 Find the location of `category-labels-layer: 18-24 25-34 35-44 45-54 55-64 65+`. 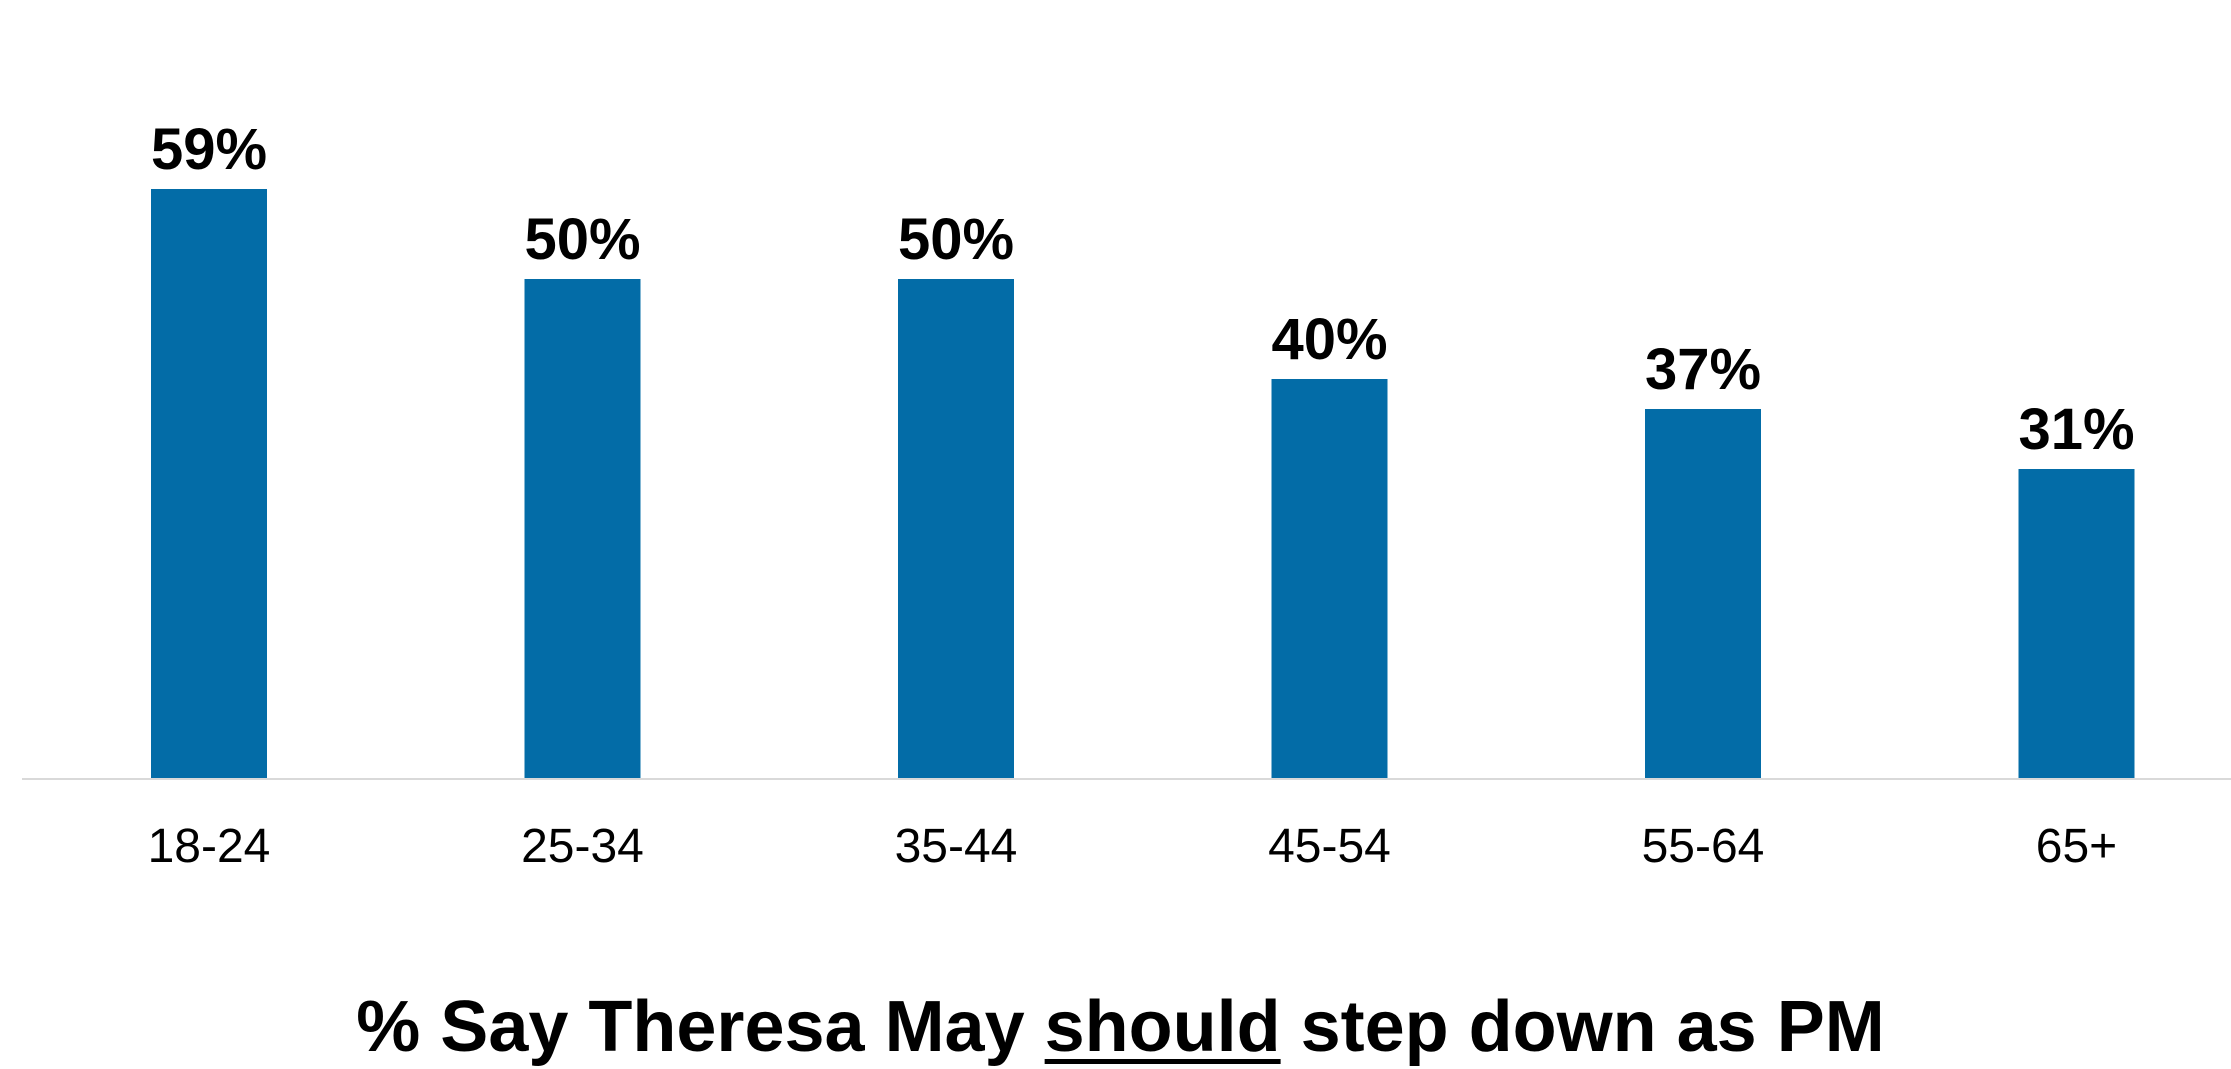

category-labels-layer: 18-24 25-34 35-44 45-54 55-64 65+ is located at coordinates (1133, 846).